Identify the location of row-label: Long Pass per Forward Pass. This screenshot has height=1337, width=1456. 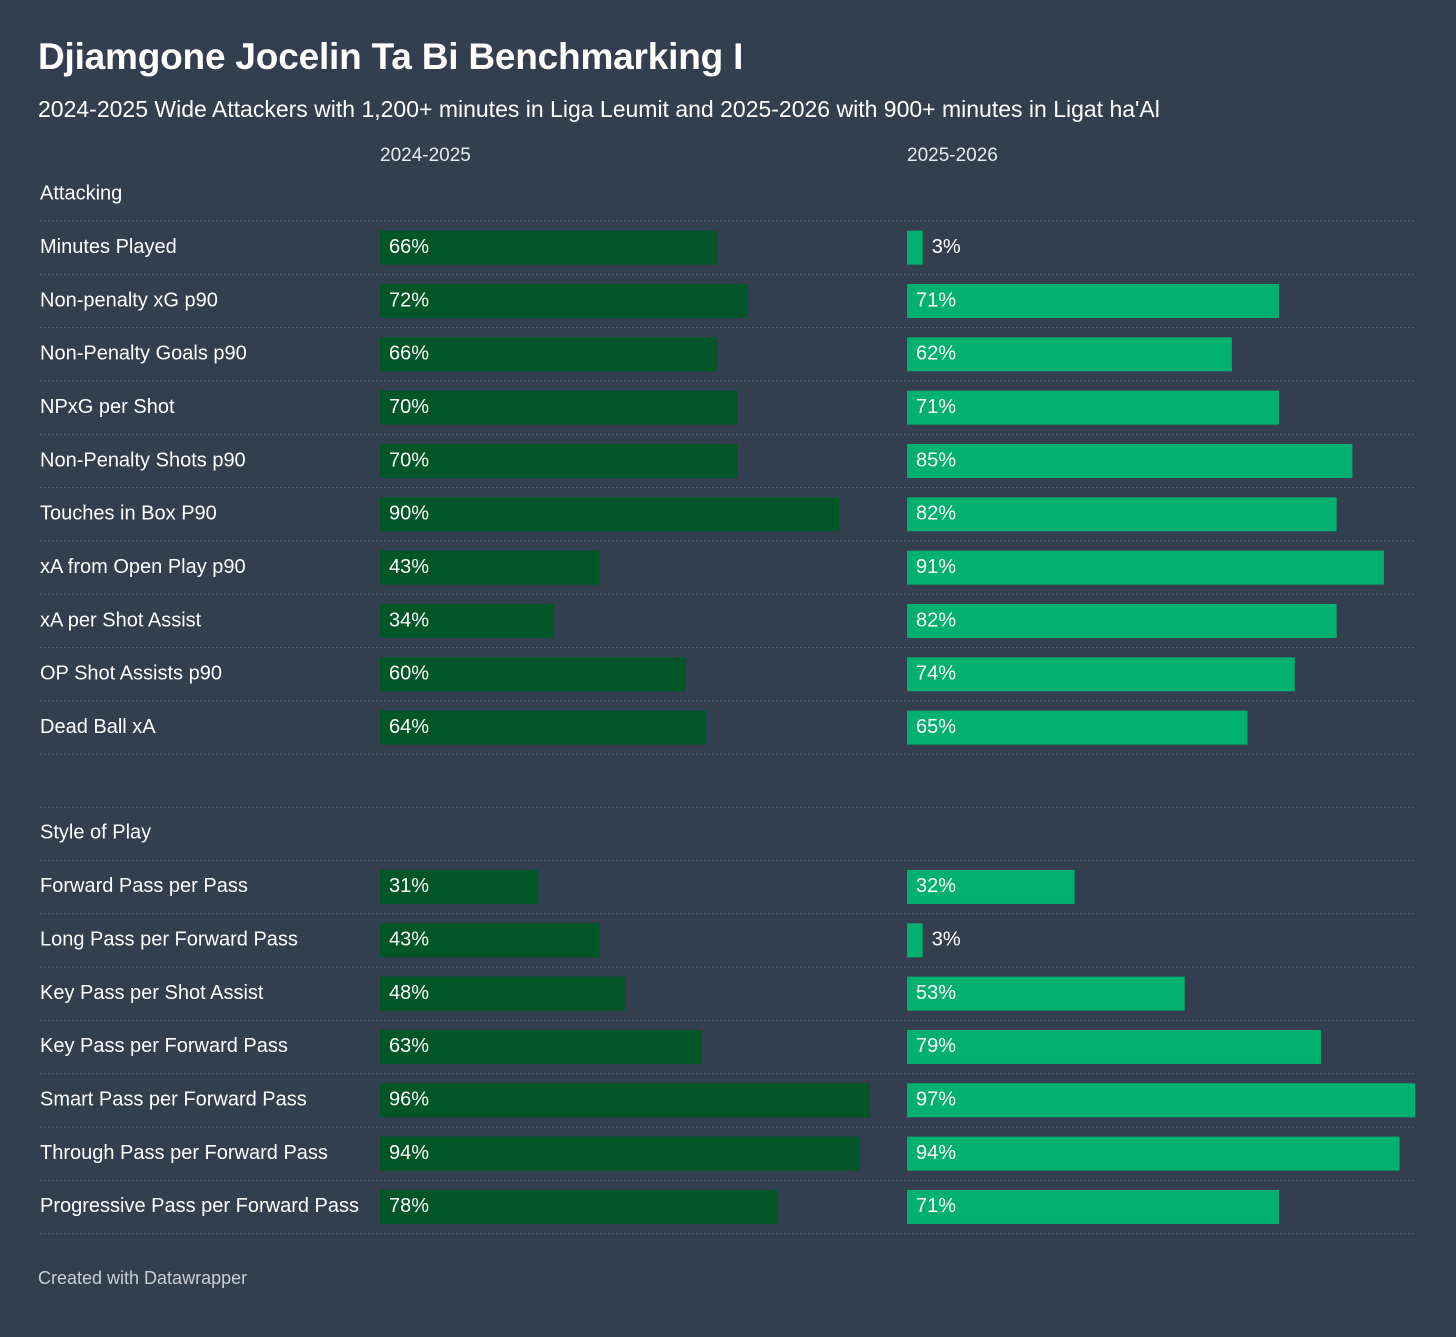
(169, 940).